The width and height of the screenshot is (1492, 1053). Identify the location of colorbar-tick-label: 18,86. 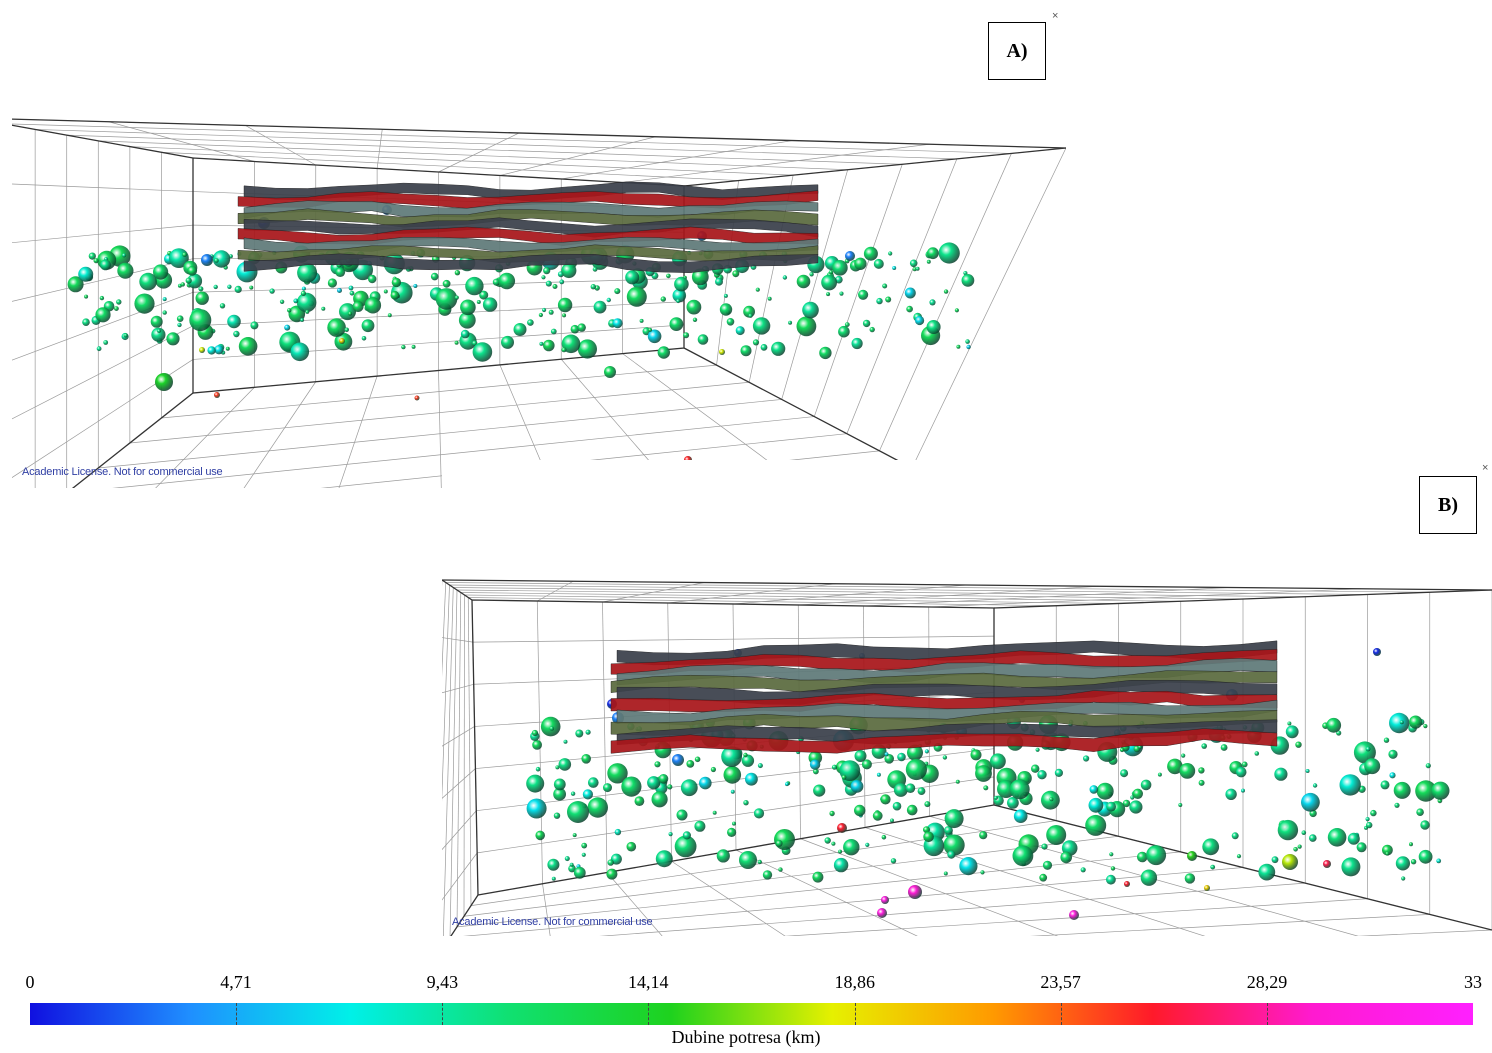
(854, 982).